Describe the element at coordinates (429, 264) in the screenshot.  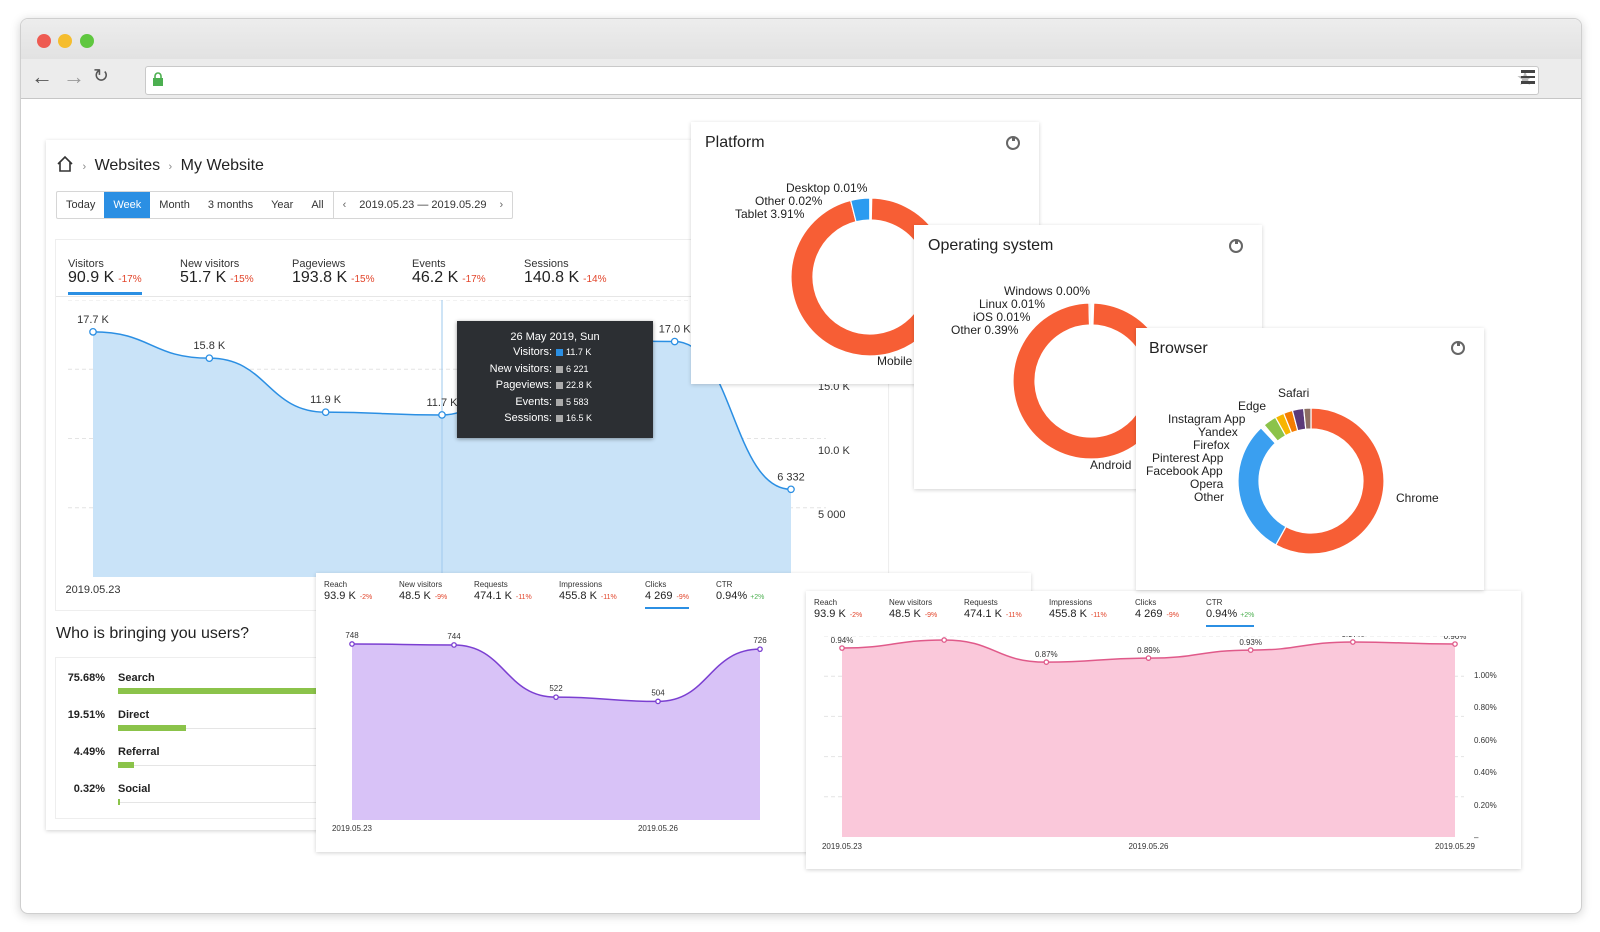
I see `metric-label: Events` at that location.